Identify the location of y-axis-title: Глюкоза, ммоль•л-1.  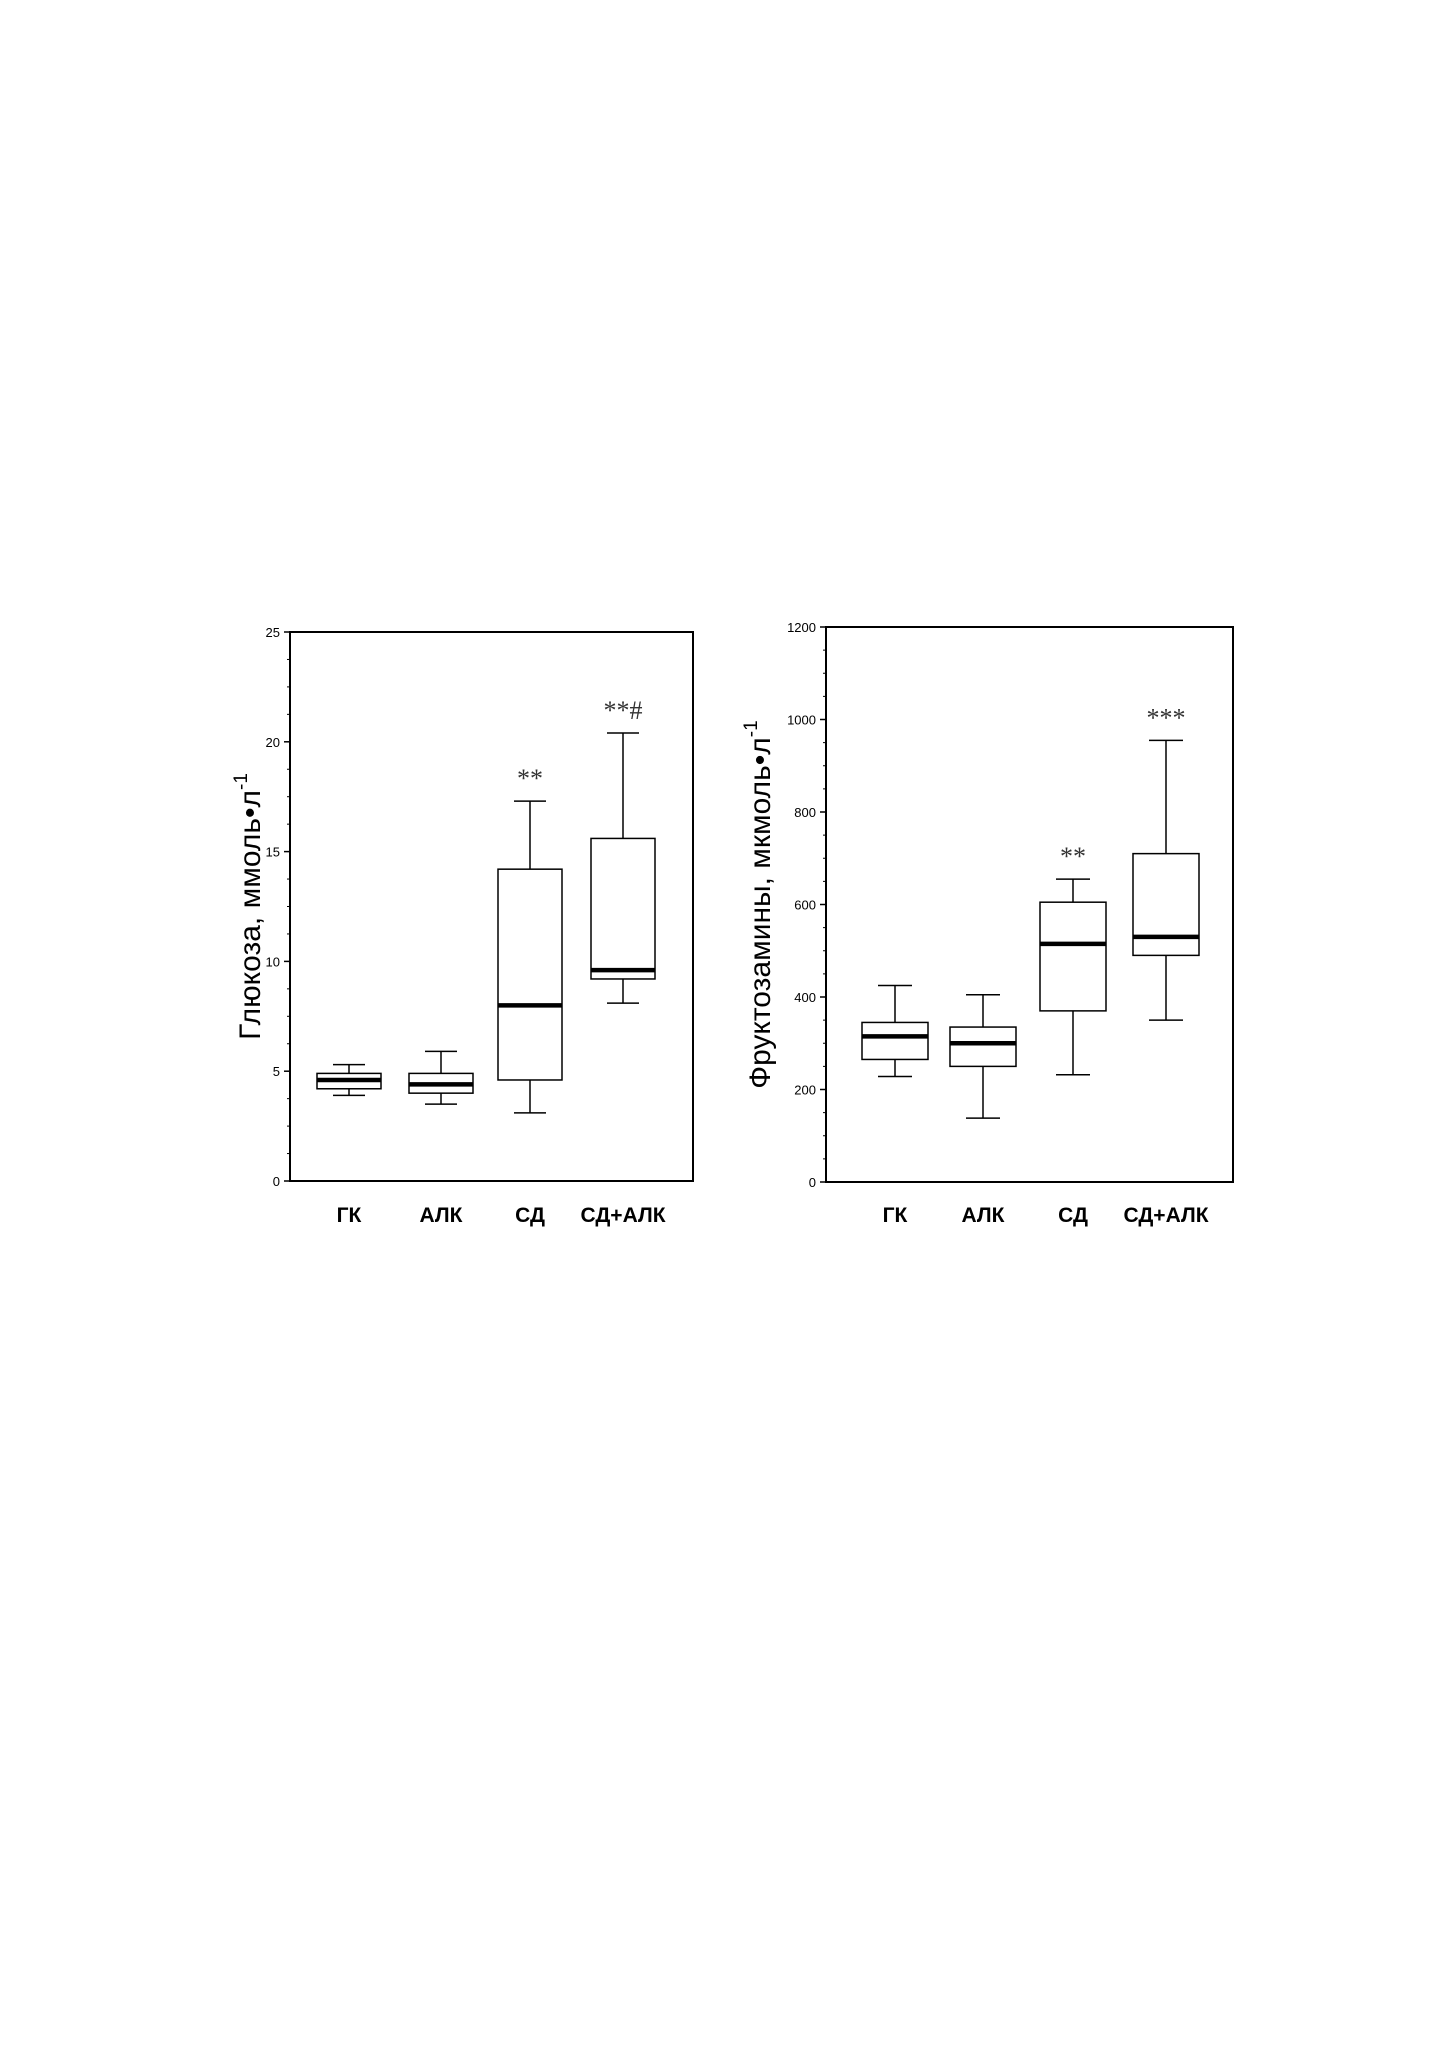
(249, 906).